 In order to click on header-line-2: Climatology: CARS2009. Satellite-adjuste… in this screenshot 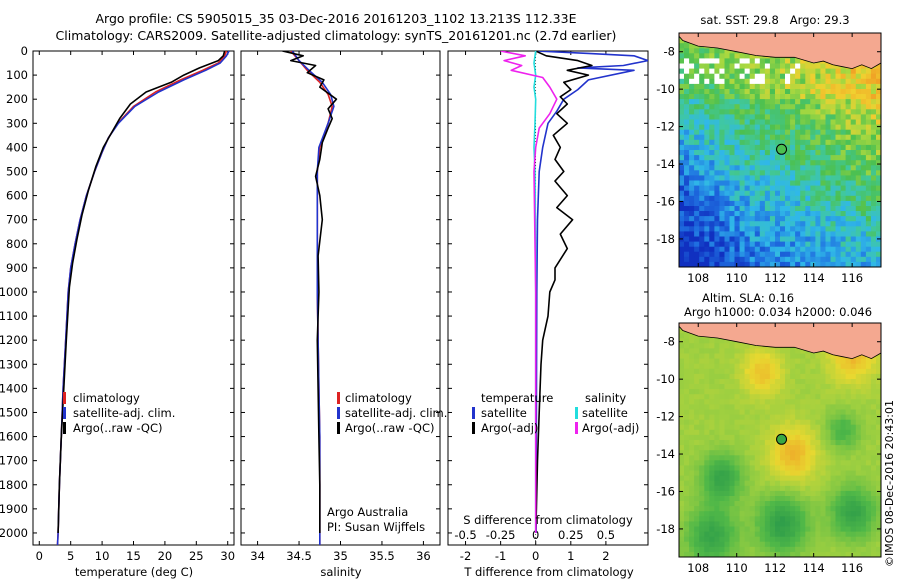, I will do `click(336, 35)`.